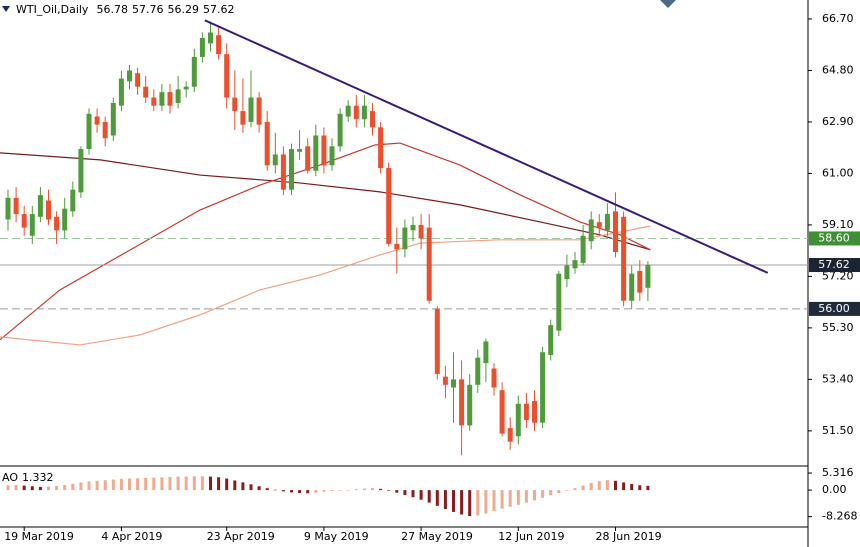  I want to click on y-tick-label: 61.00, so click(838, 172).